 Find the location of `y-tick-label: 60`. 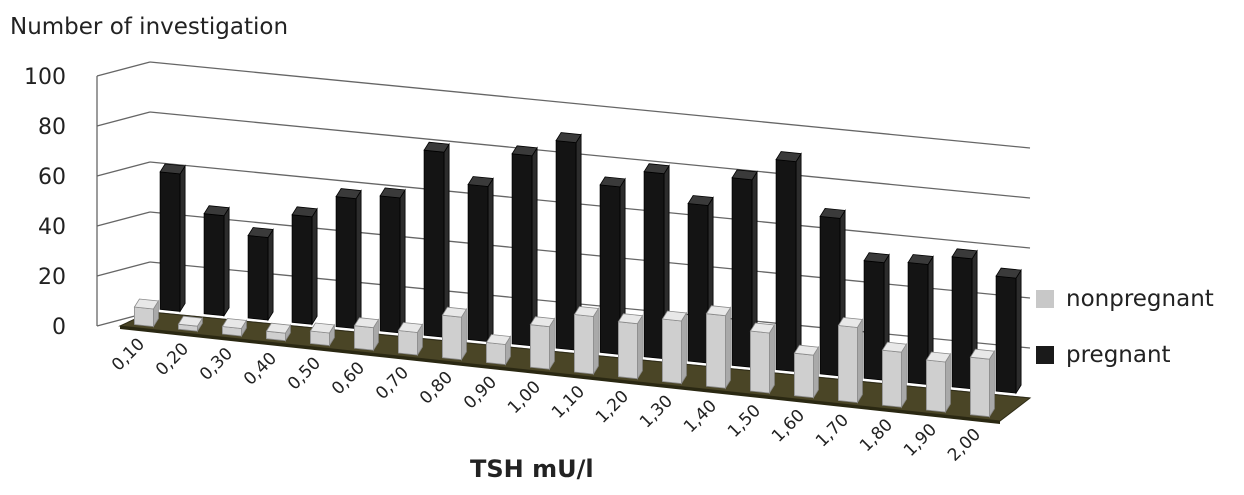

y-tick-label: 60 is located at coordinates (52, 177).